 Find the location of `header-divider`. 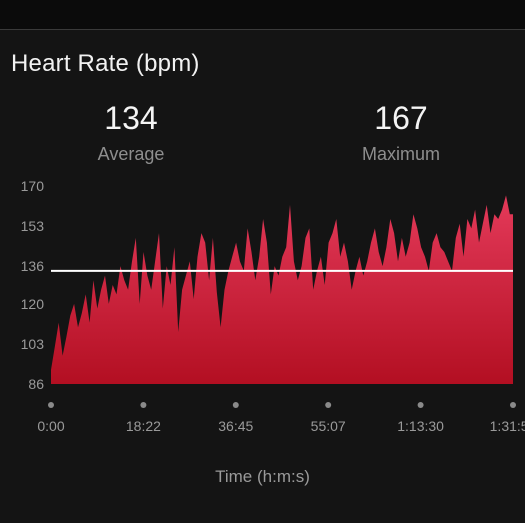

header-divider is located at coordinates (262, 29).